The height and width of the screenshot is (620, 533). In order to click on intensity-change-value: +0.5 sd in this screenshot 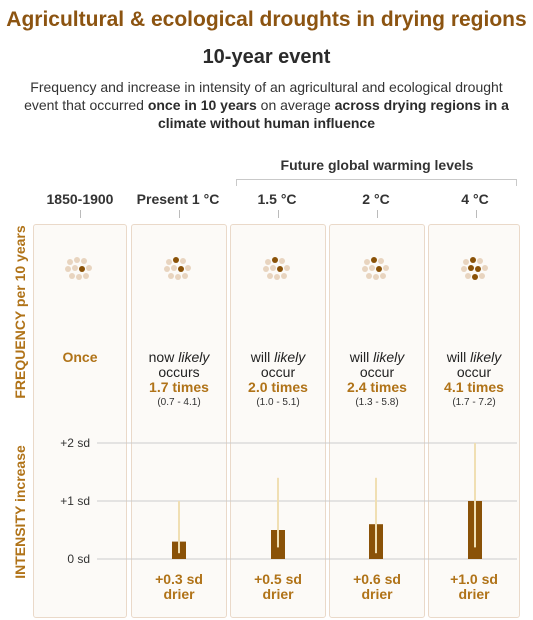, I will do `click(278, 579)`.